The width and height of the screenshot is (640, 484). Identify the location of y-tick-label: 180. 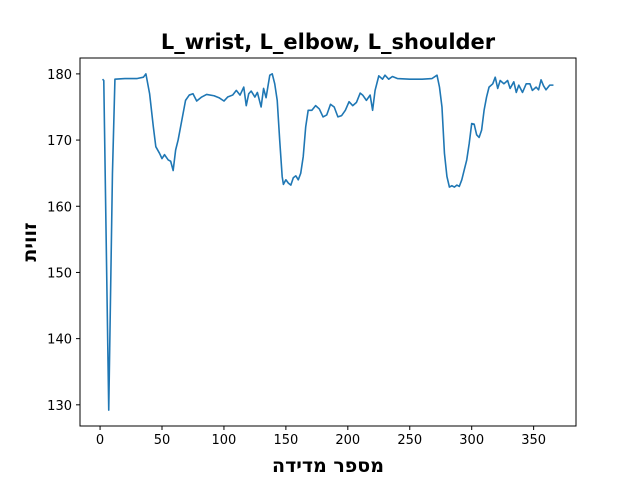
(59, 75).